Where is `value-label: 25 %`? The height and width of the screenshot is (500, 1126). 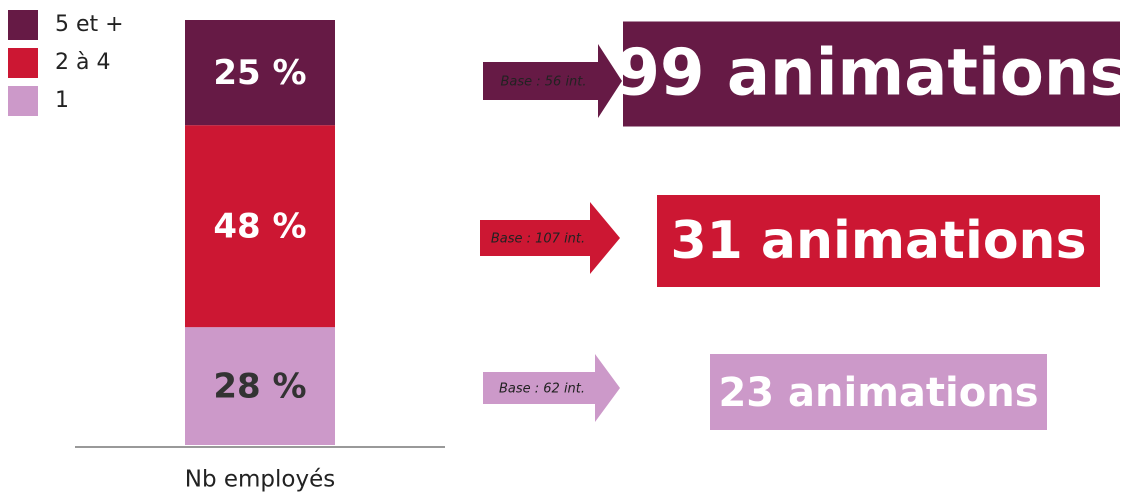 value-label: 25 % is located at coordinates (259, 73).